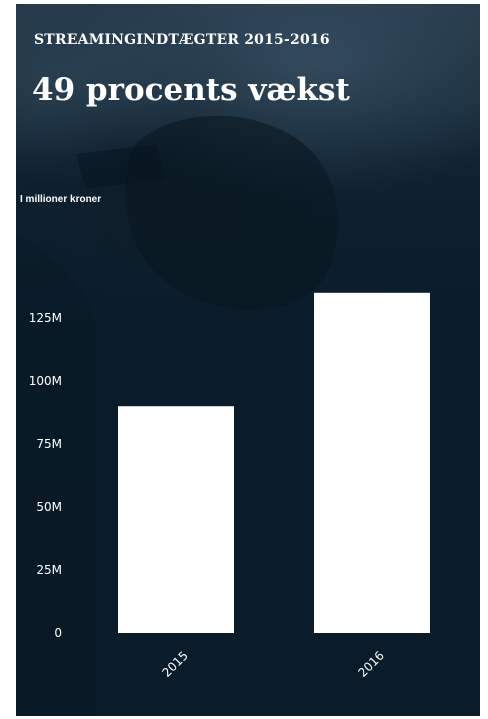 Image resolution: width=488 pixels, height=719 pixels. Describe the element at coordinates (45, 475) in the screenshot. I see `y-axis: 0 25M 50M 75M 100M 125M` at that location.